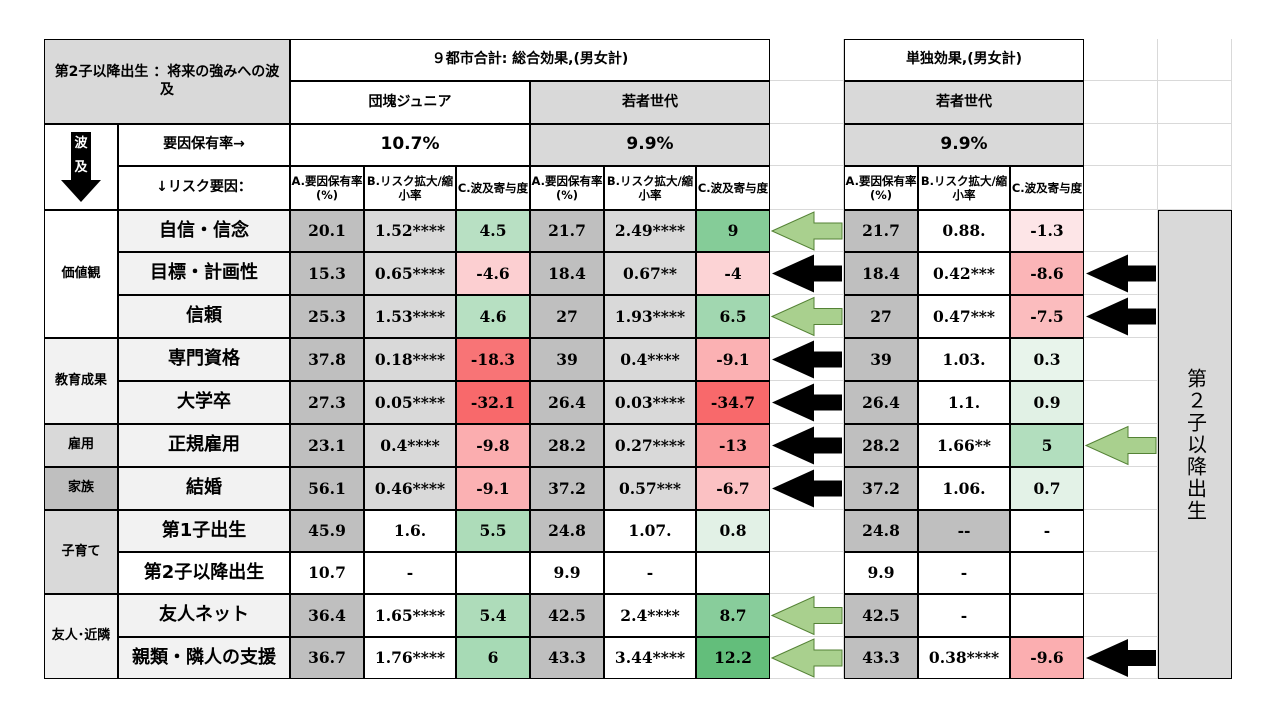  I want to click on value-b-single: 1.66**, so click(964, 445).